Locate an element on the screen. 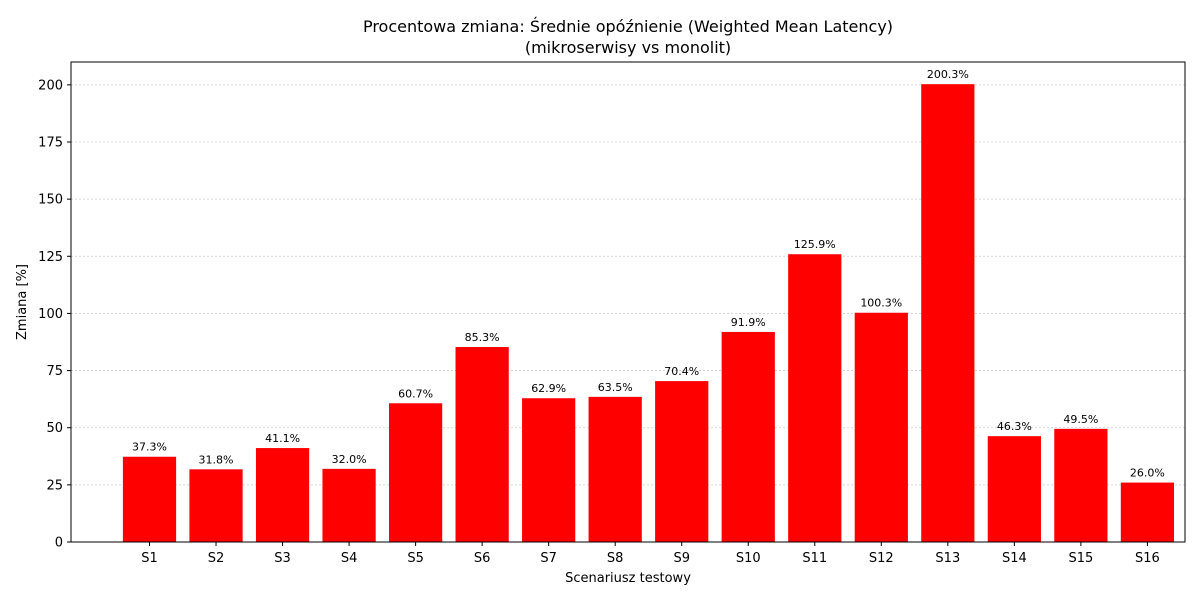  data-label-s7: 62.9% is located at coordinates (548, 388).